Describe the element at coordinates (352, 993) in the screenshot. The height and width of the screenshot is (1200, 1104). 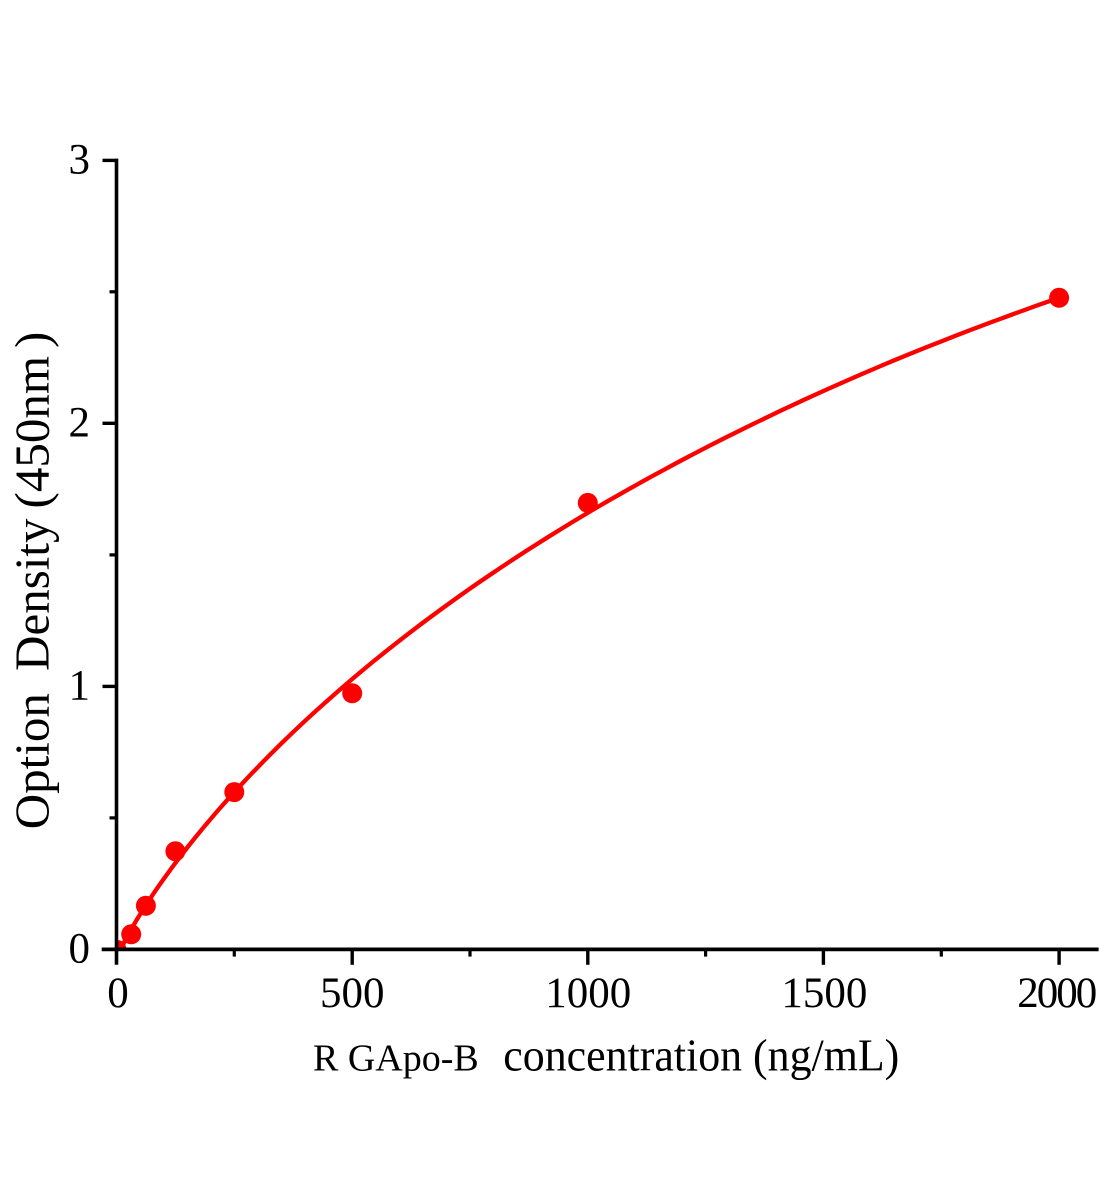
I see `svg-text: 500` at that location.